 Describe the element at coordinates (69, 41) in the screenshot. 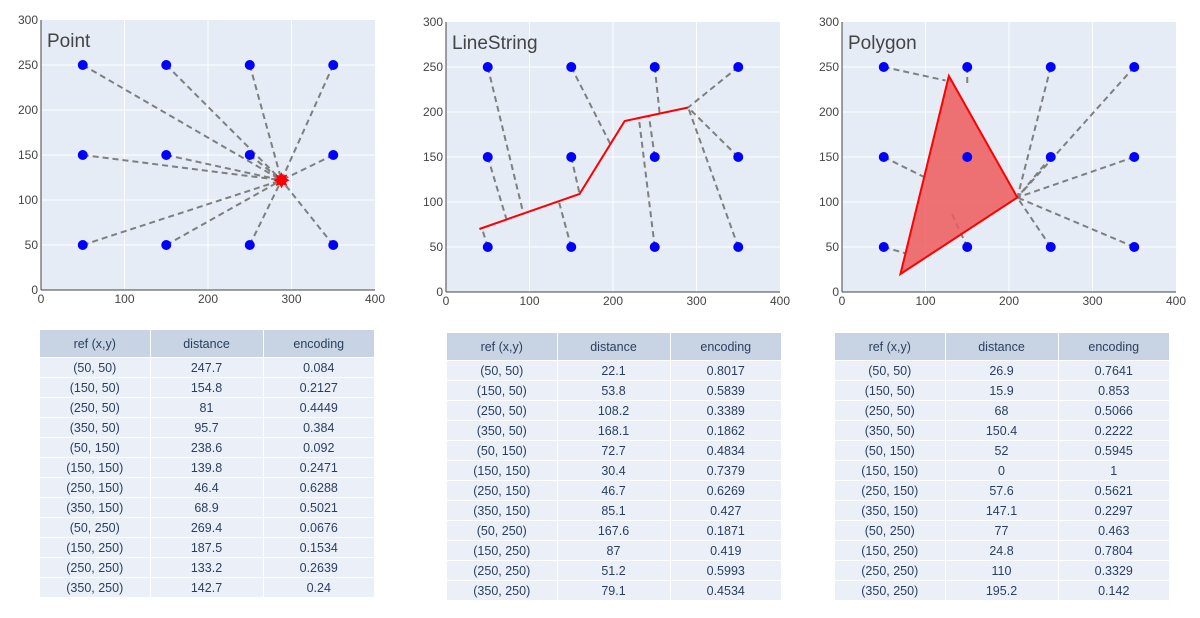

I see `chart-title: Point` at that location.